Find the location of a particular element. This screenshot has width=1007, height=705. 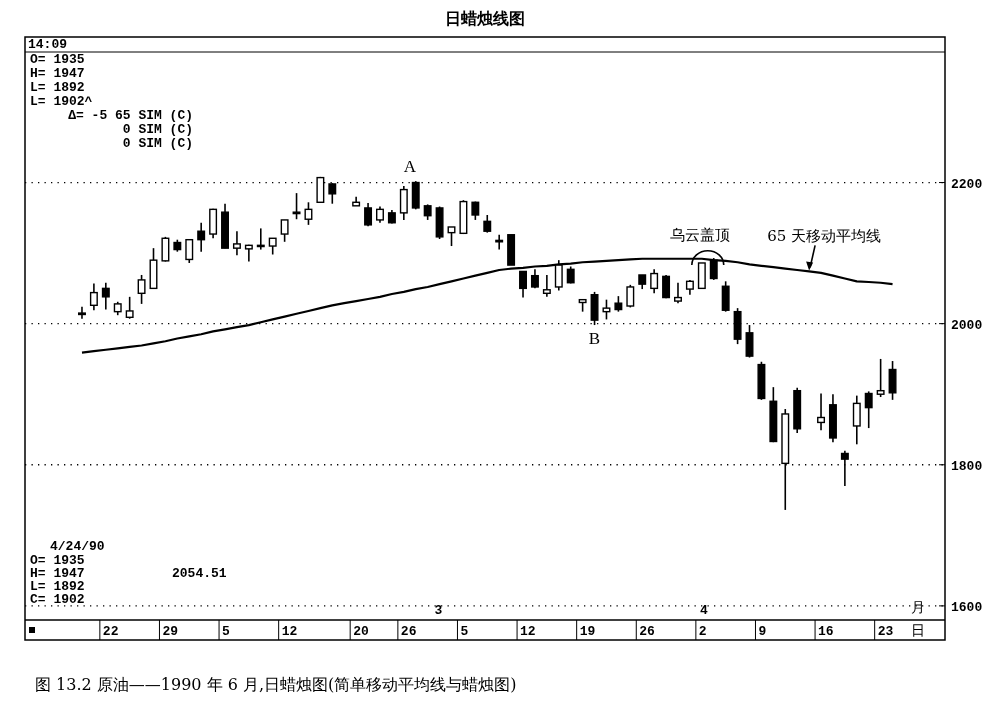

y-tick-label: 1600 is located at coordinates (967, 607).